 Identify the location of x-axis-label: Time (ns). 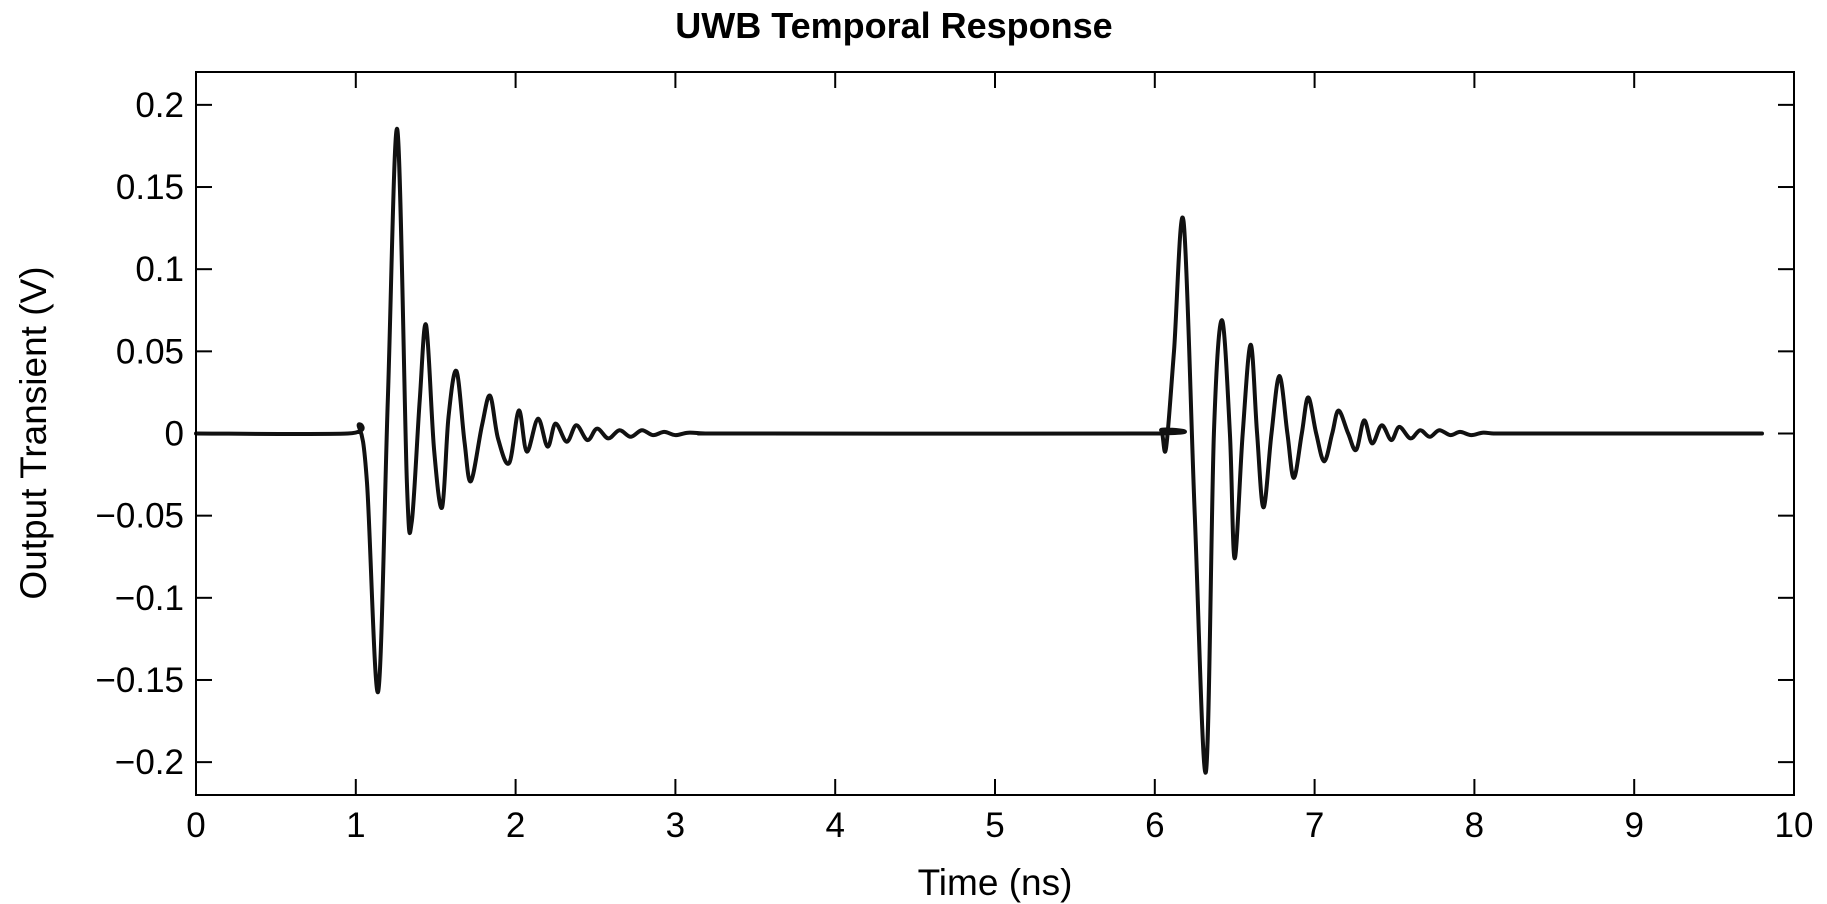
(995, 882).